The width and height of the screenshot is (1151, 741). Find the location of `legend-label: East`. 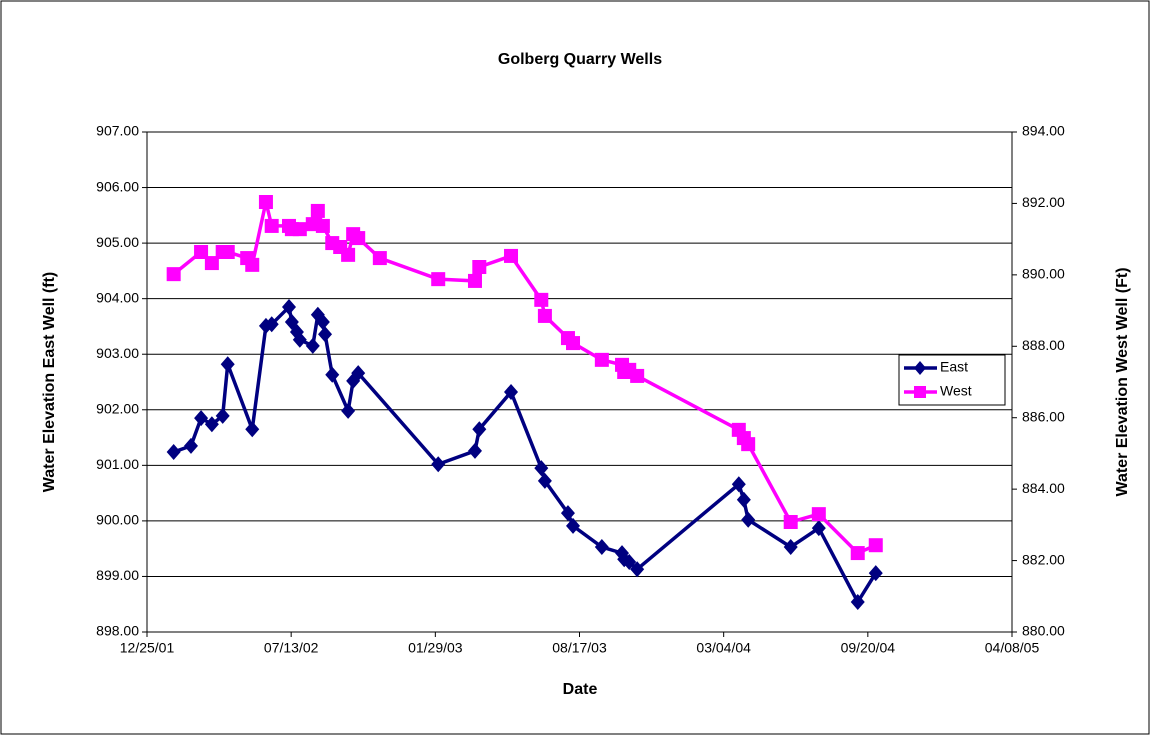

legend-label: East is located at coordinates (954, 367).